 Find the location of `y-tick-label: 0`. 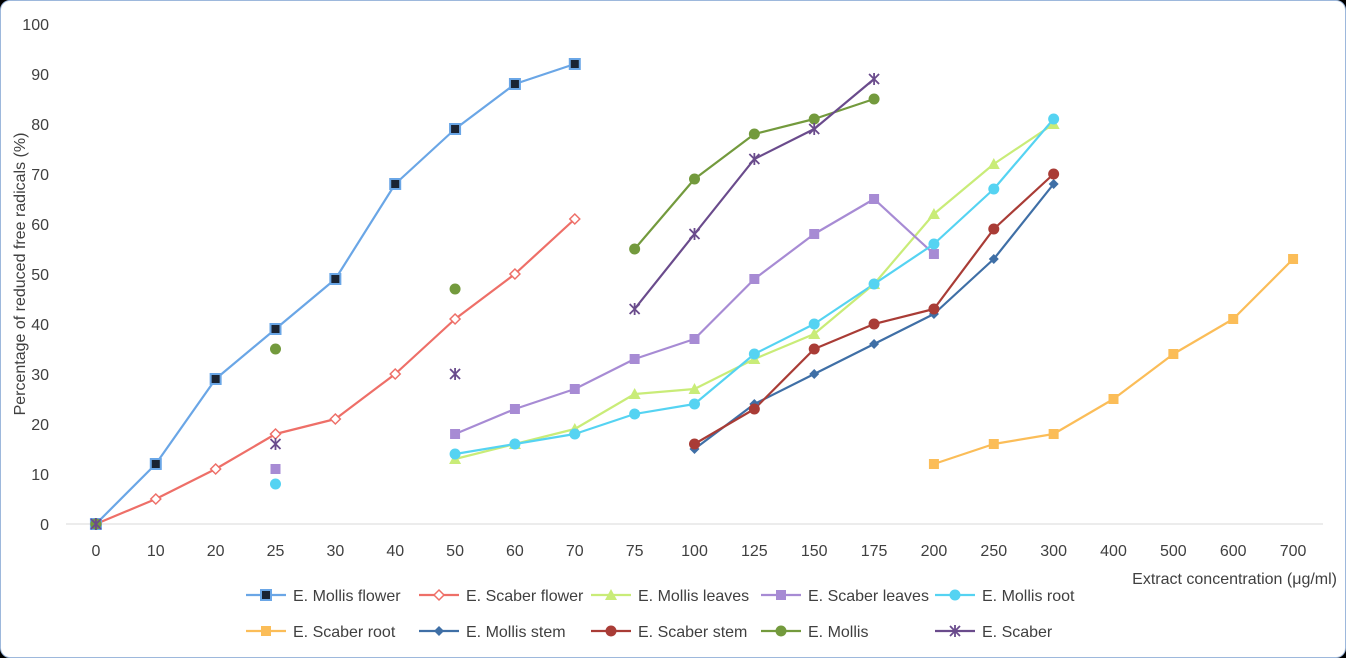

y-tick-label: 0 is located at coordinates (44, 525).